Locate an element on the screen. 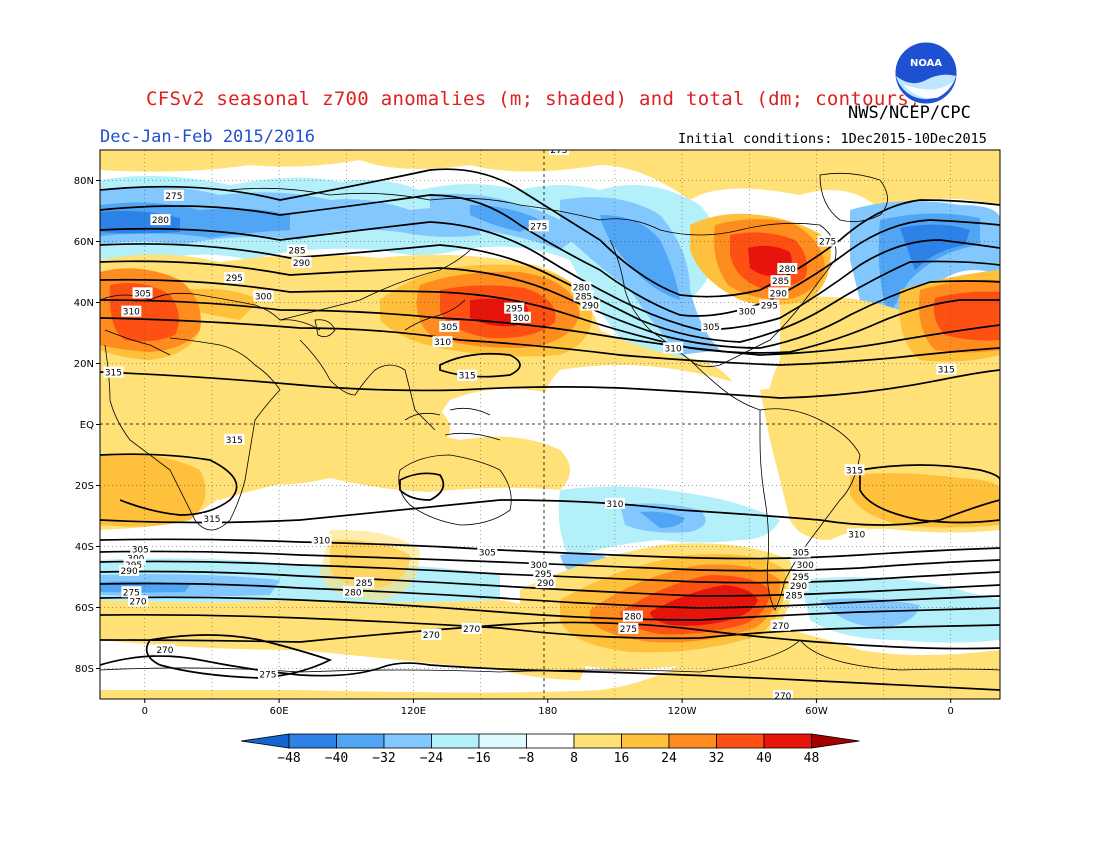  lat-tick-label: 60S is located at coordinates (84, 608).